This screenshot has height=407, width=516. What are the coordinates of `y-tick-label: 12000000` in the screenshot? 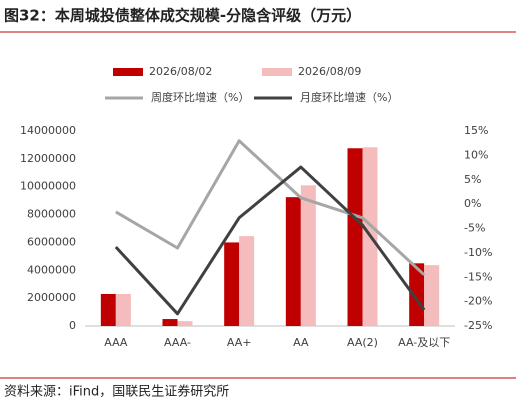 It's located at (48, 158).